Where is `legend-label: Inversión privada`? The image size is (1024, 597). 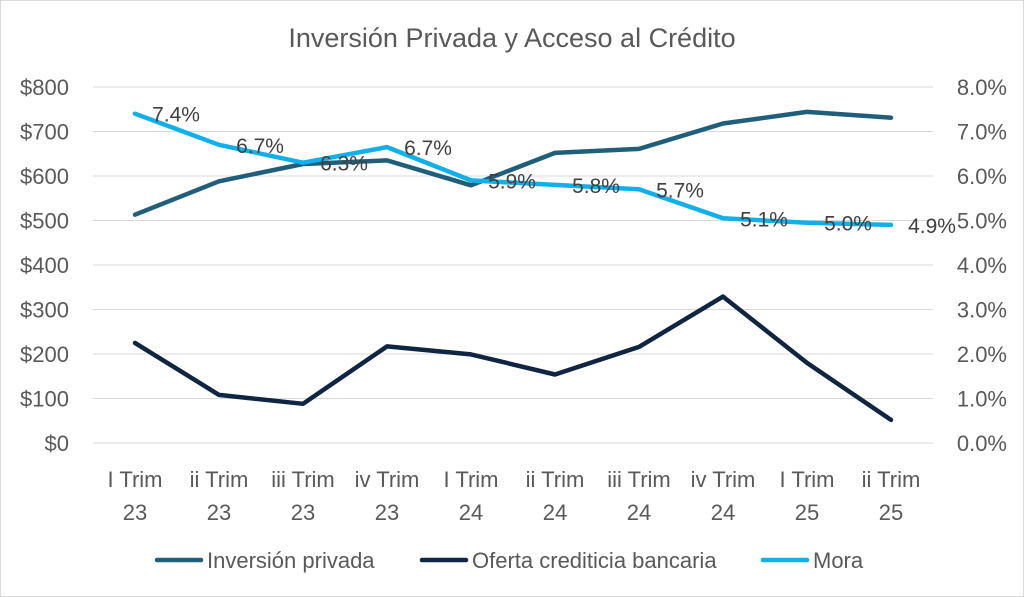
legend-label: Inversión privada is located at coordinates (291, 560).